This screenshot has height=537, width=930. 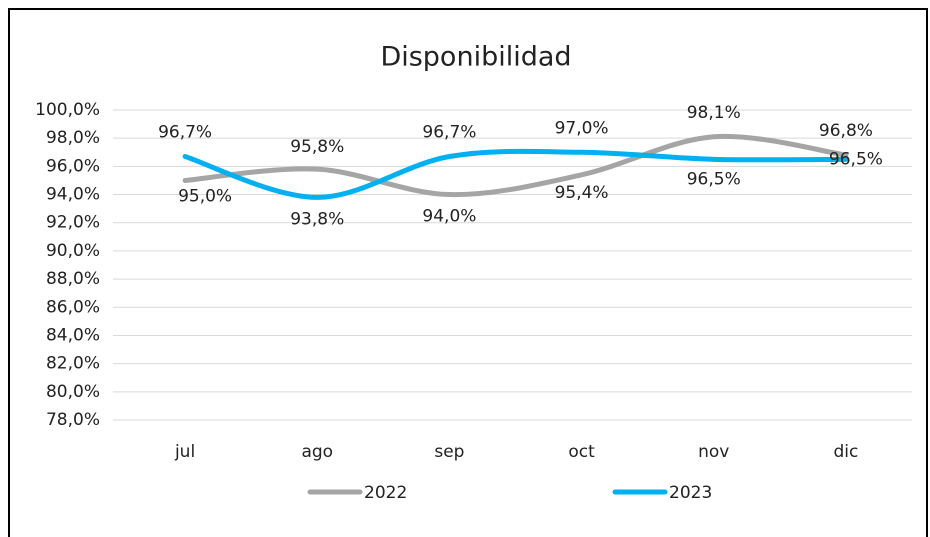 I want to click on data-label: 94,0%, so click(x=449, y=217).